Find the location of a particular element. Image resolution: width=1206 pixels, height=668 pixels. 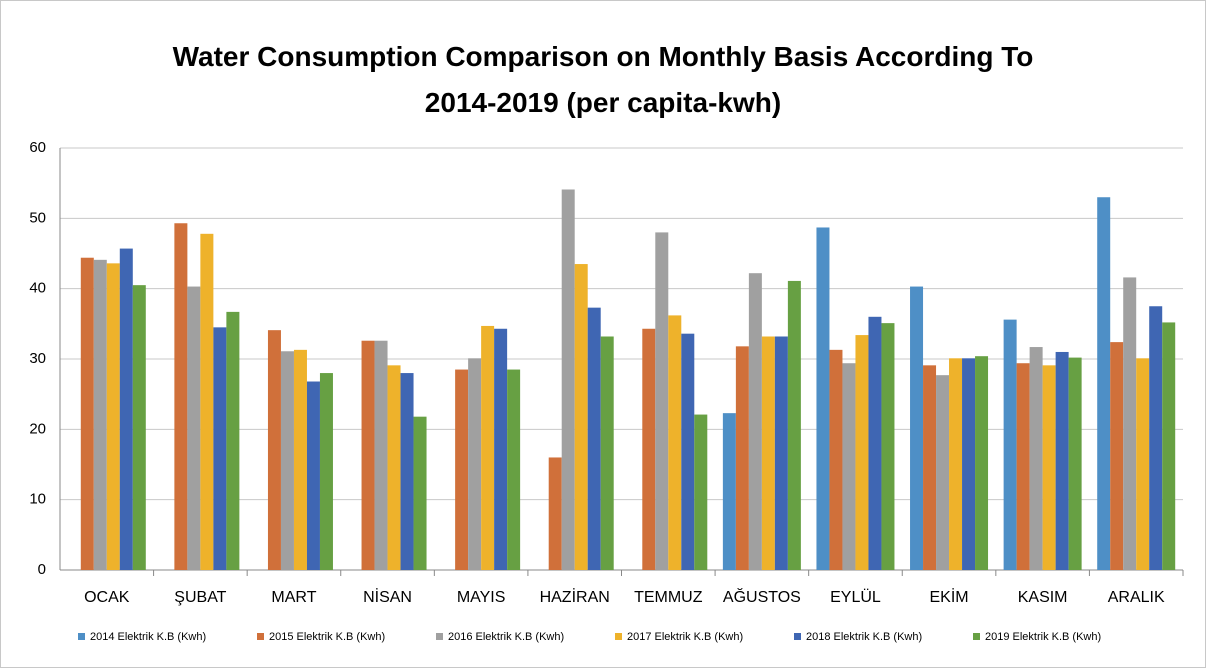

legend-label: 2017 Elektrik K.B (Kwh) is located at coordinates (685, 637).